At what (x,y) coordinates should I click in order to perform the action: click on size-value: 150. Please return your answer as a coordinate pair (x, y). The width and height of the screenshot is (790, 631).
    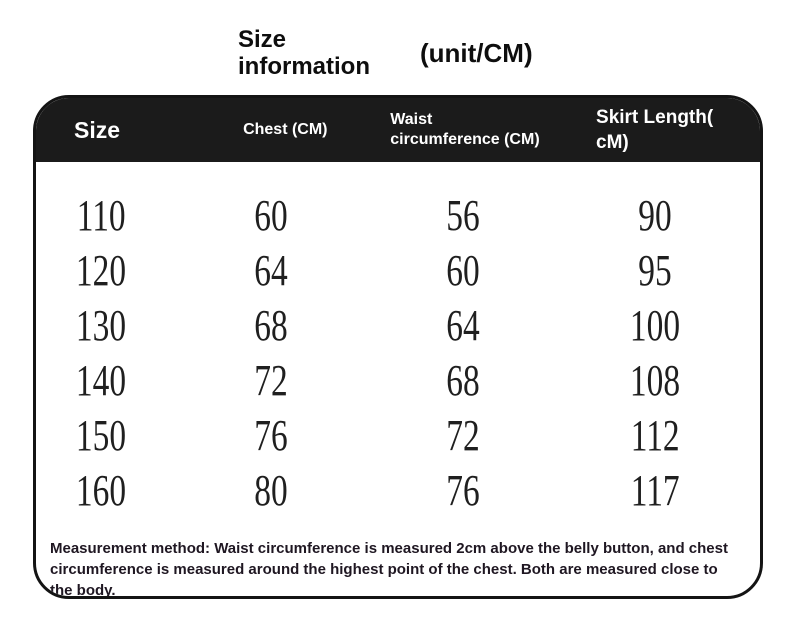
    Looking at the image, I should click on (101, 435).